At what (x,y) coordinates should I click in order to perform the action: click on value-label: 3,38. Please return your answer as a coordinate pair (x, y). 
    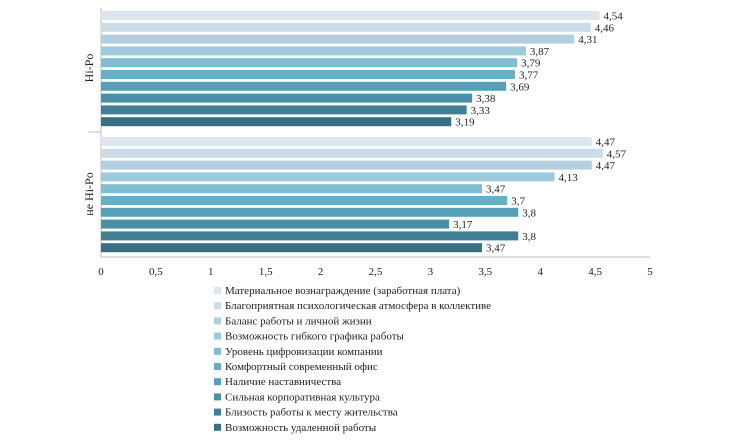
    Looking at the image, I should click on (486, 99).